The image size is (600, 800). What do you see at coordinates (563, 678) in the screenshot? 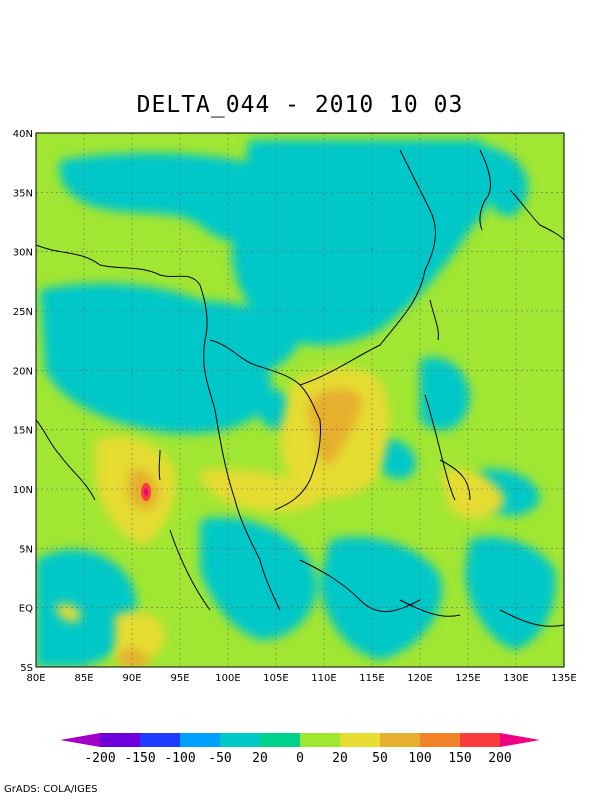
I see `lon-tick-label: 135E` at bounding box center [563, 678].